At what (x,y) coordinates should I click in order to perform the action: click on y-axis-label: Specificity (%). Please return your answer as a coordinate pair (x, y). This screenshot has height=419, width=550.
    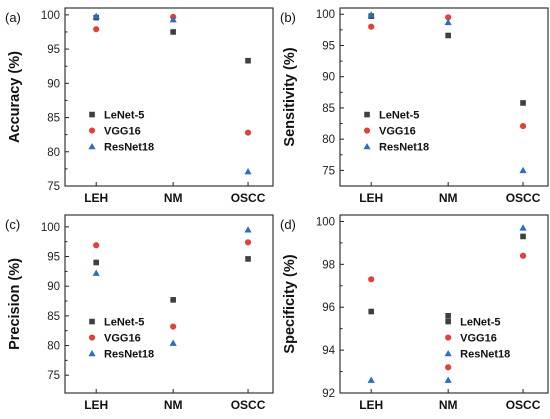
    Looking at the image, I should click on (290, 303).